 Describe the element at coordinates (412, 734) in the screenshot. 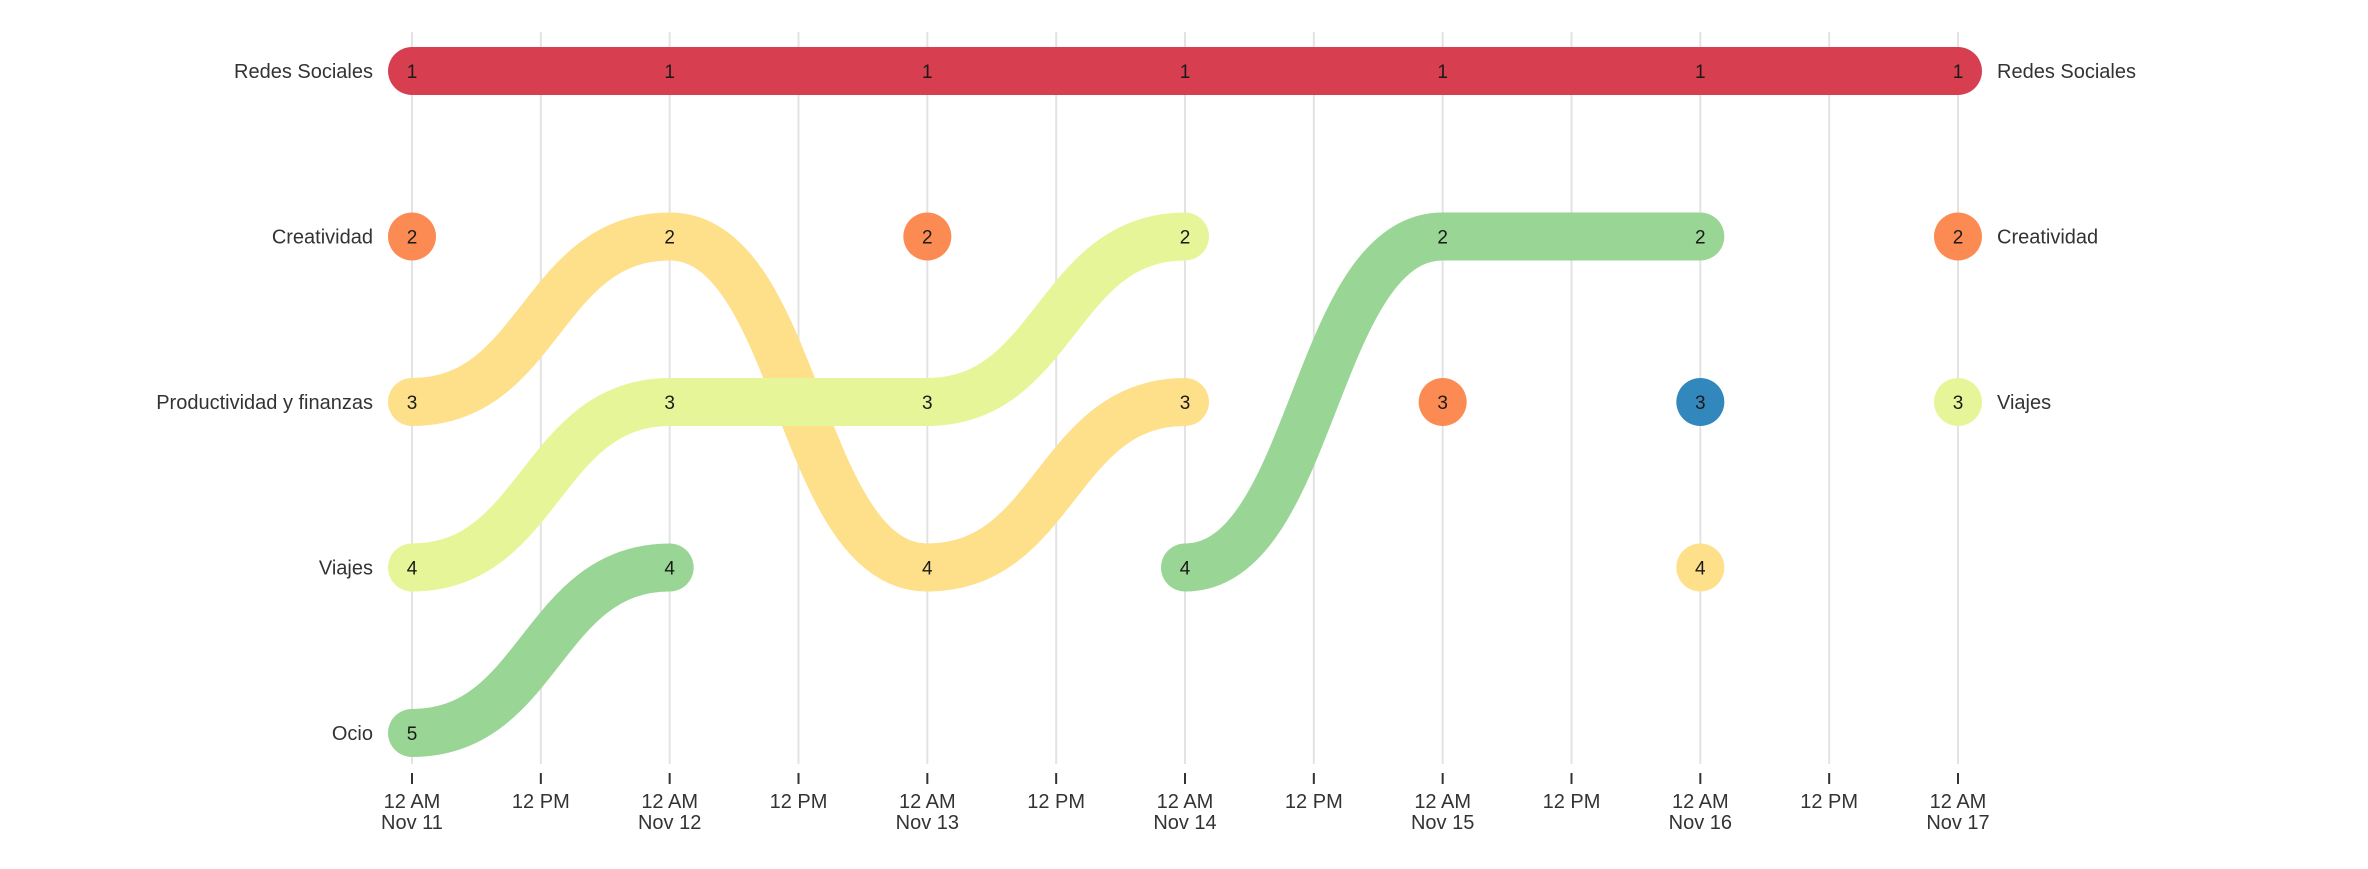

I see `rank-label: 5` at that location.